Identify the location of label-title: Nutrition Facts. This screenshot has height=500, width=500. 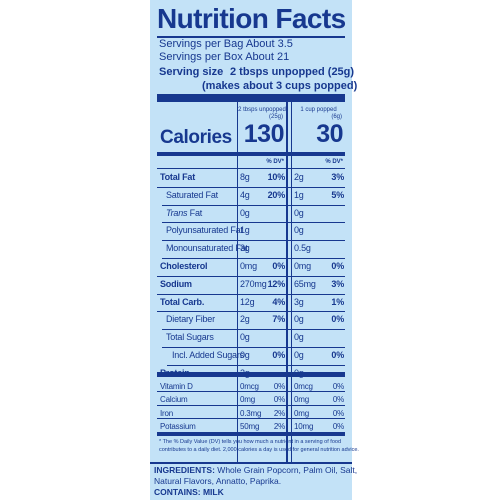
(251, 18).